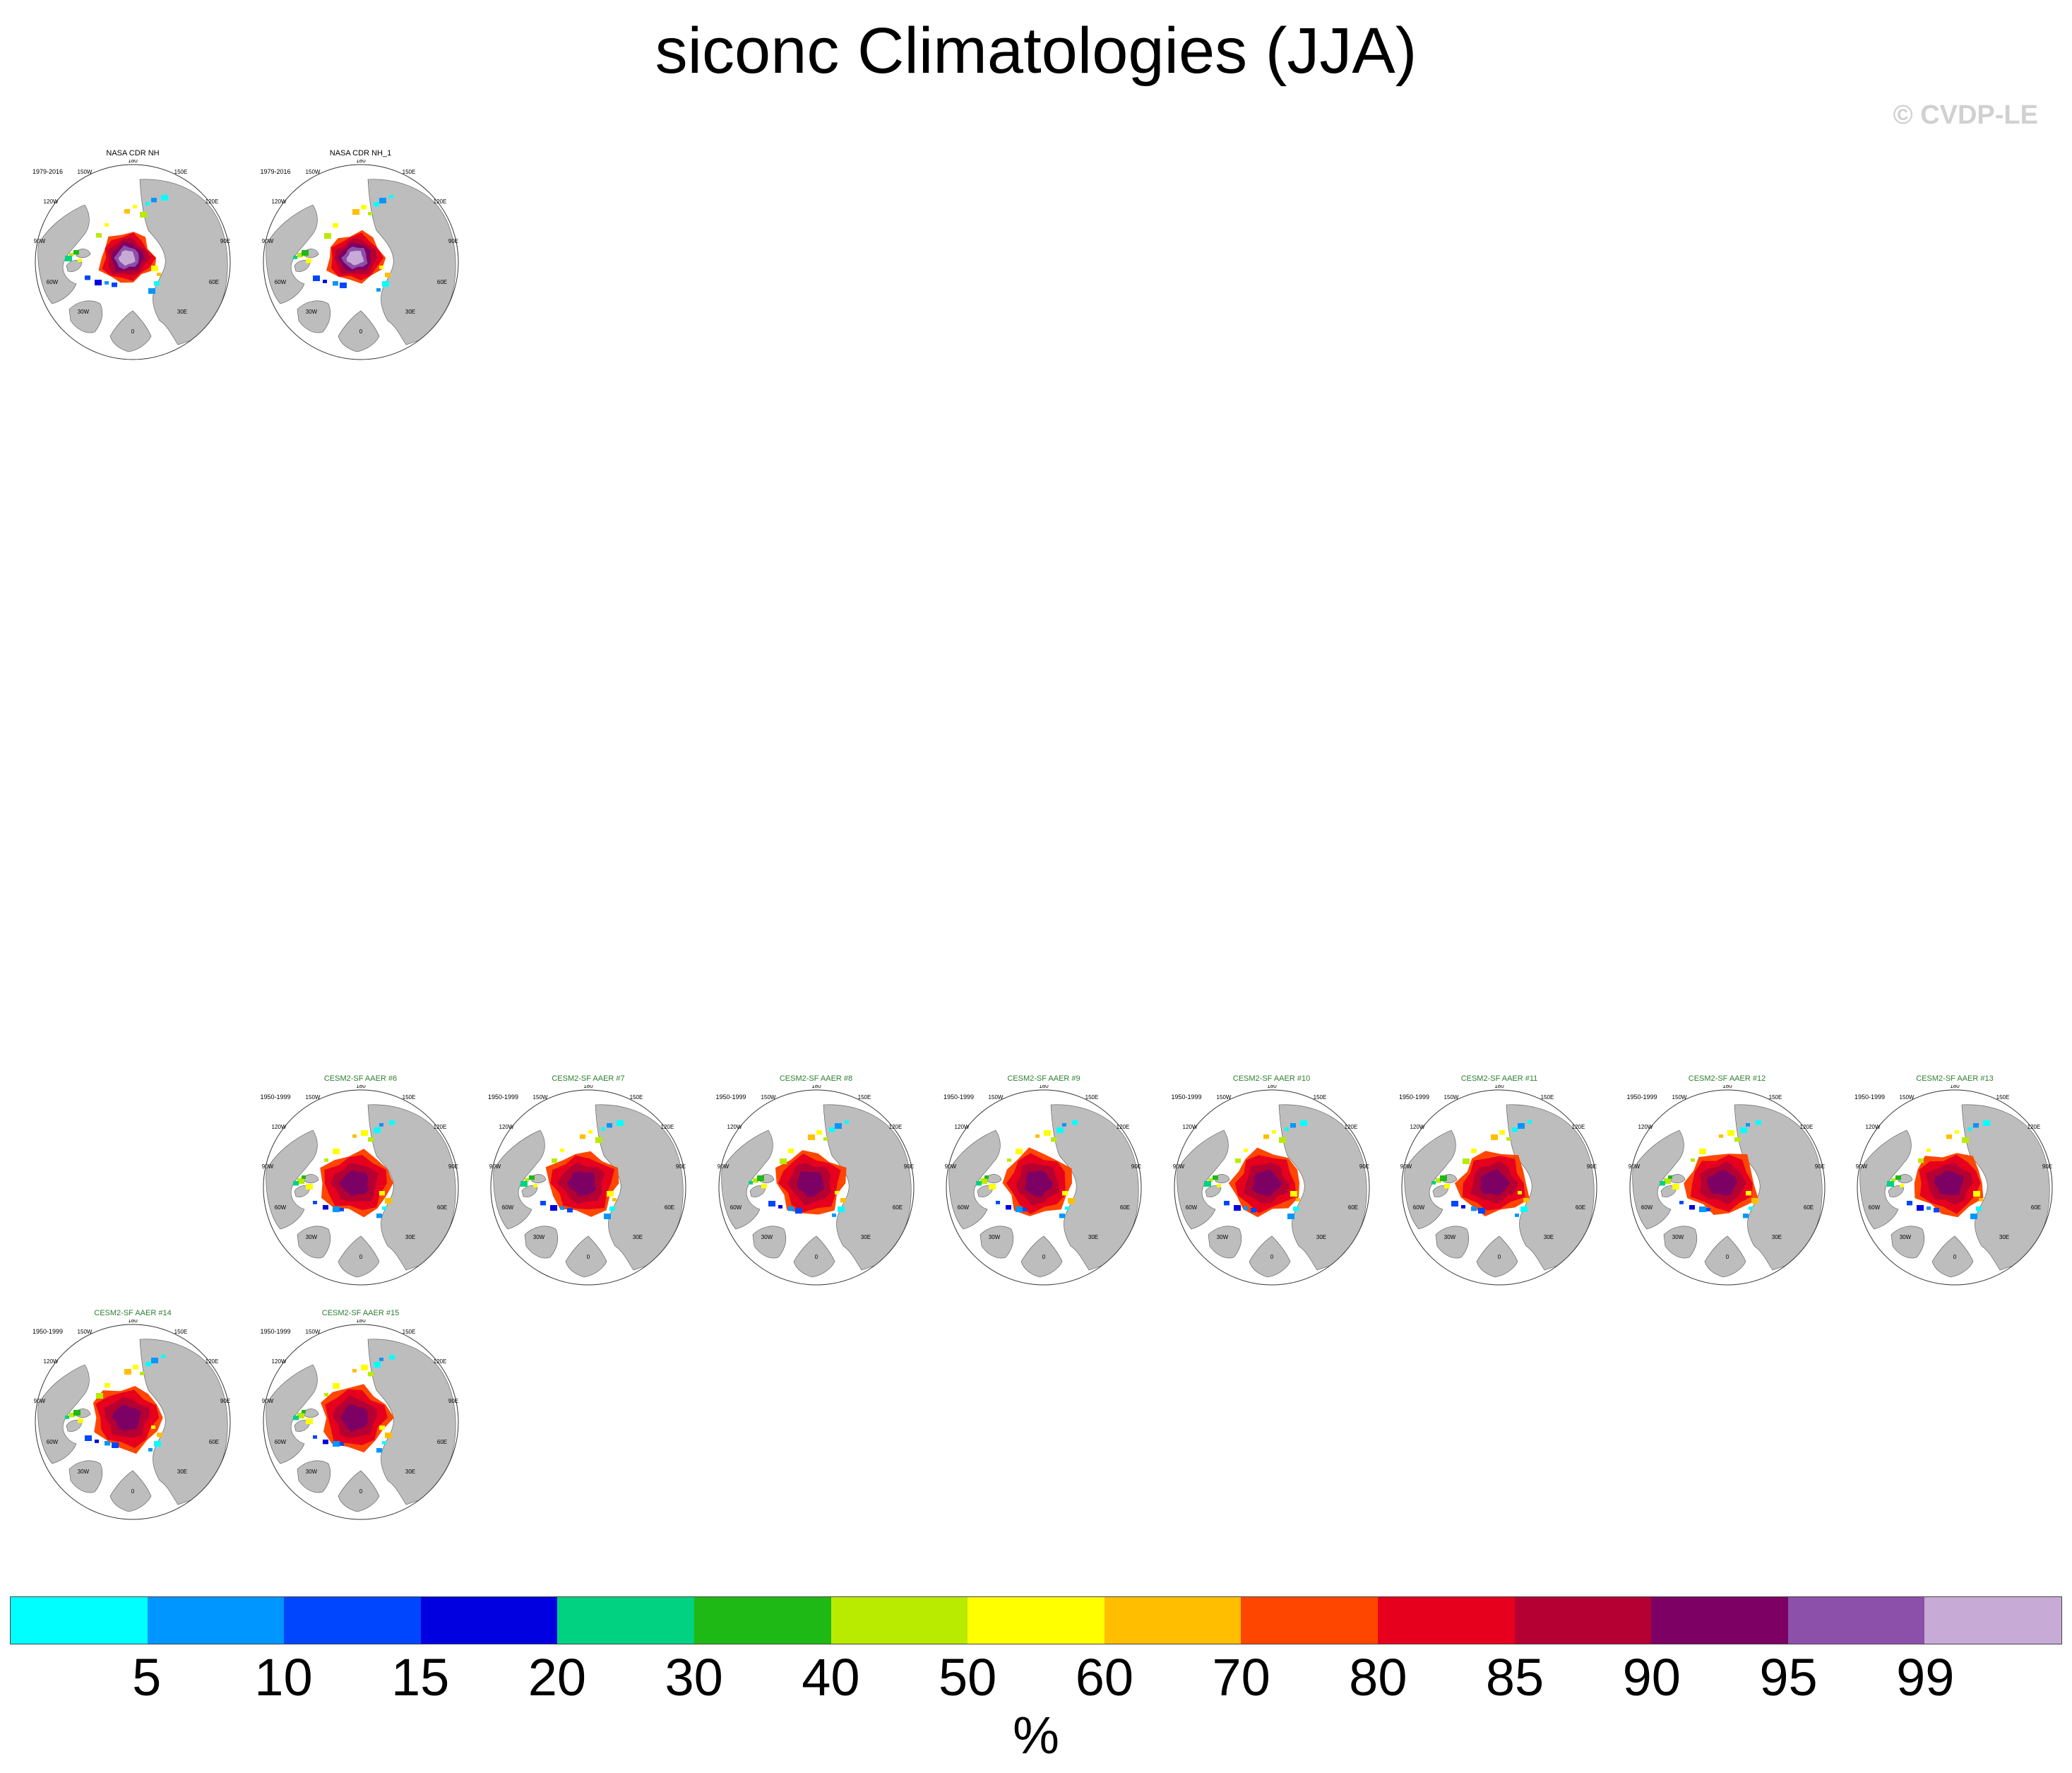  What do you see at coordinates (1788, 1678) in the screenshot?
I see `colorbar-tick-label: 95` at bounding box center [1788, 1678].